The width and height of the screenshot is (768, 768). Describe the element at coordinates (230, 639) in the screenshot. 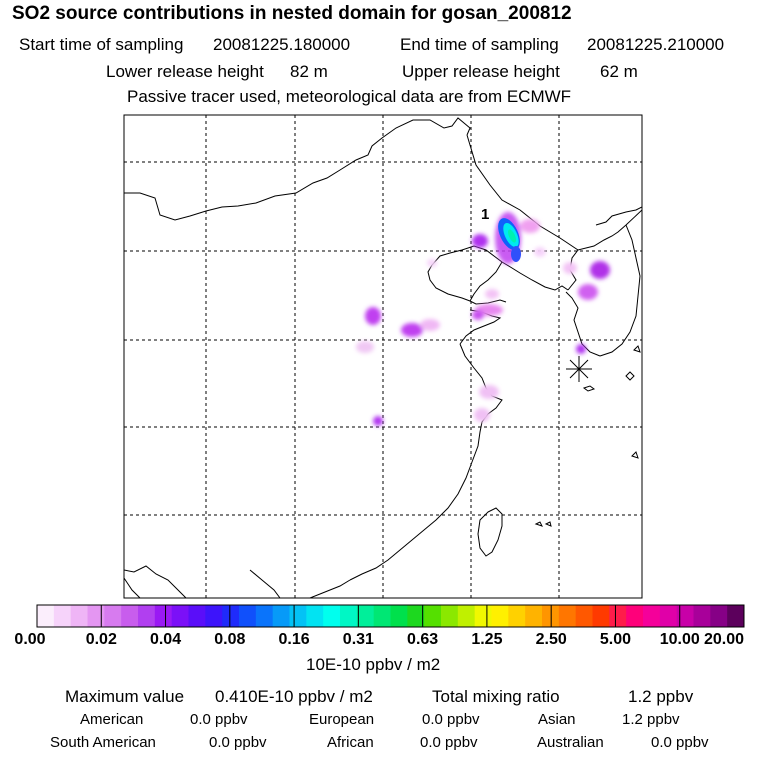

I see `colorbar-tick-label: 0.08` at that location.